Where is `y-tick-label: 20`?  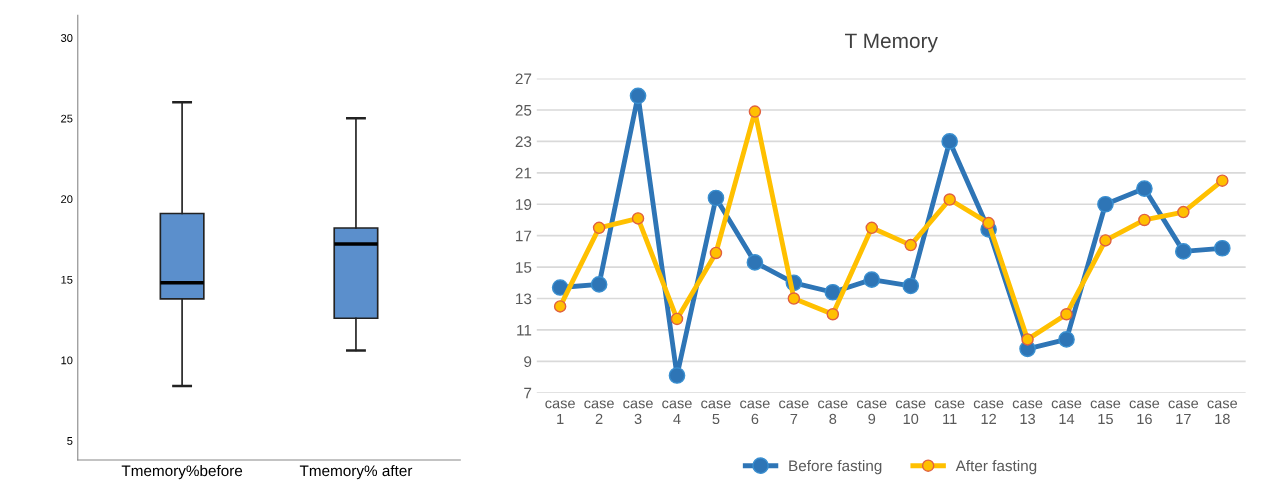
y-tick-label: 20 is located at coordinates (67, 199).